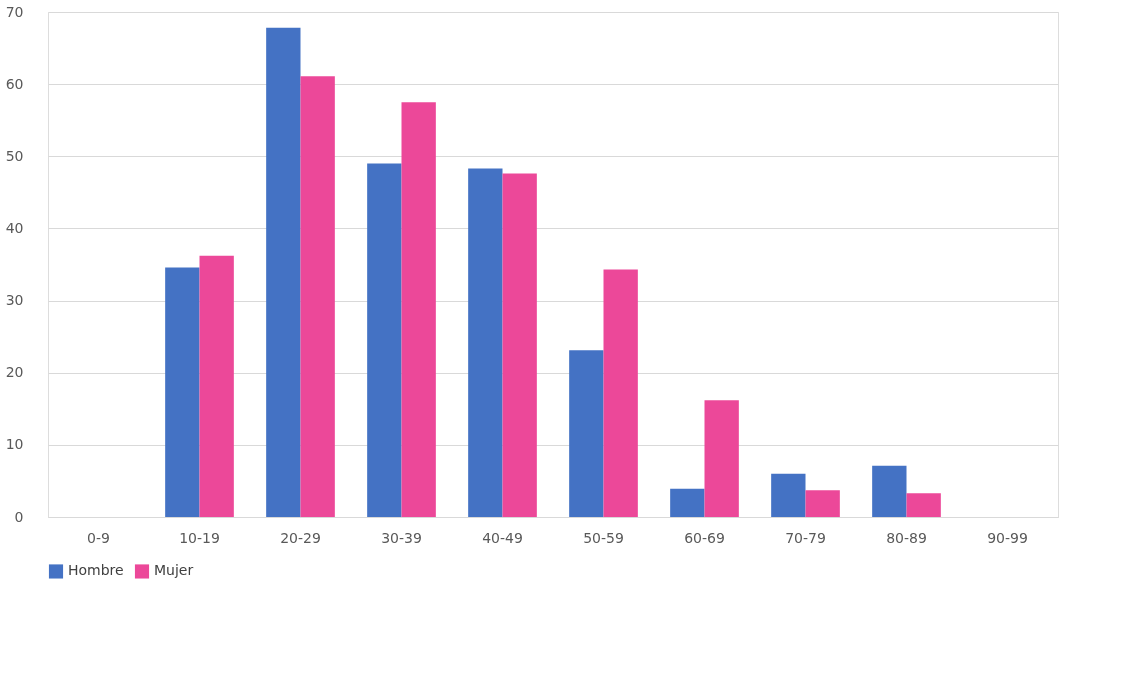 This screenshot has width=1130, height=688. What do you see at coordinates (19, 516) in the screenshot?
I see `y-tick-label: 0` at bounding box center [19, 516].